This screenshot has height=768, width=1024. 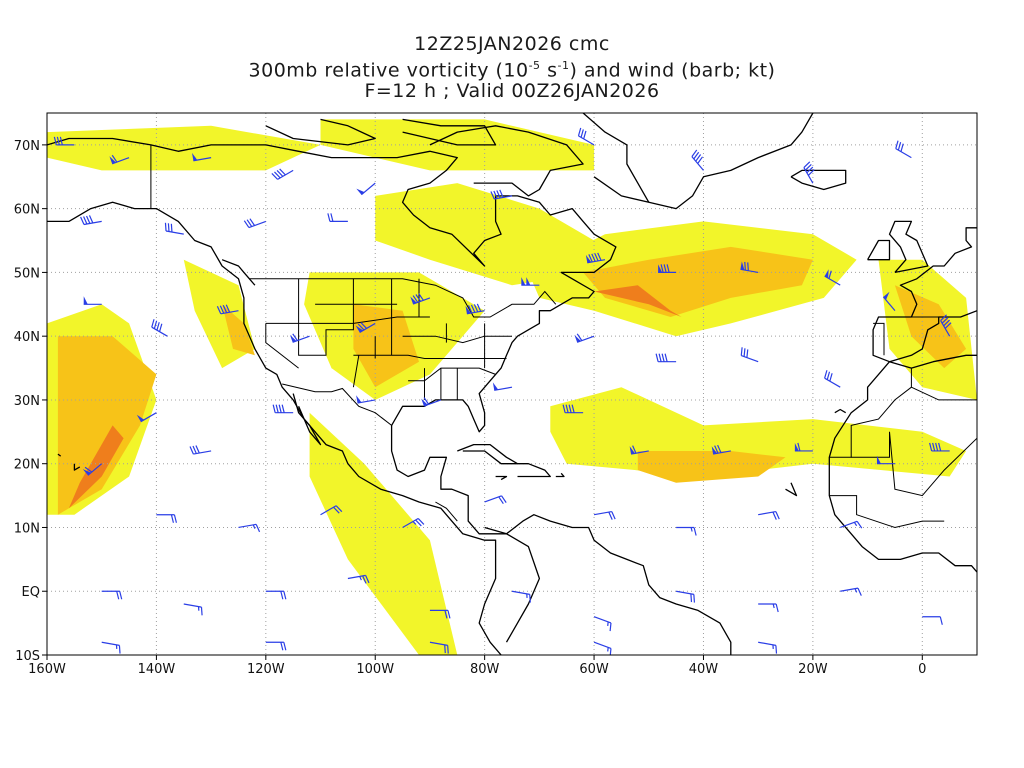 I want to click on lat-tick-label: EQ, so click(x=31, y=592).